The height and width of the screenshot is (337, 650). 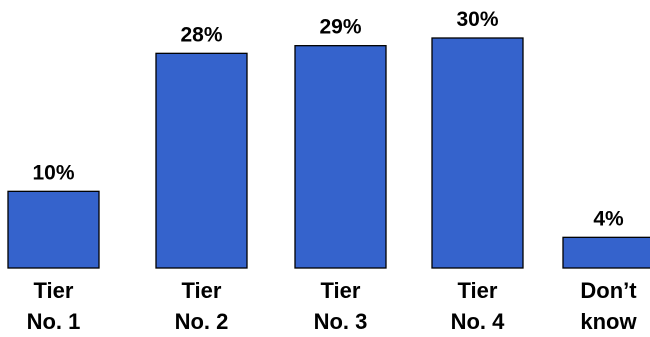 I want to click on category-label-3: Tier No. 3, so click(x=341, y=306).